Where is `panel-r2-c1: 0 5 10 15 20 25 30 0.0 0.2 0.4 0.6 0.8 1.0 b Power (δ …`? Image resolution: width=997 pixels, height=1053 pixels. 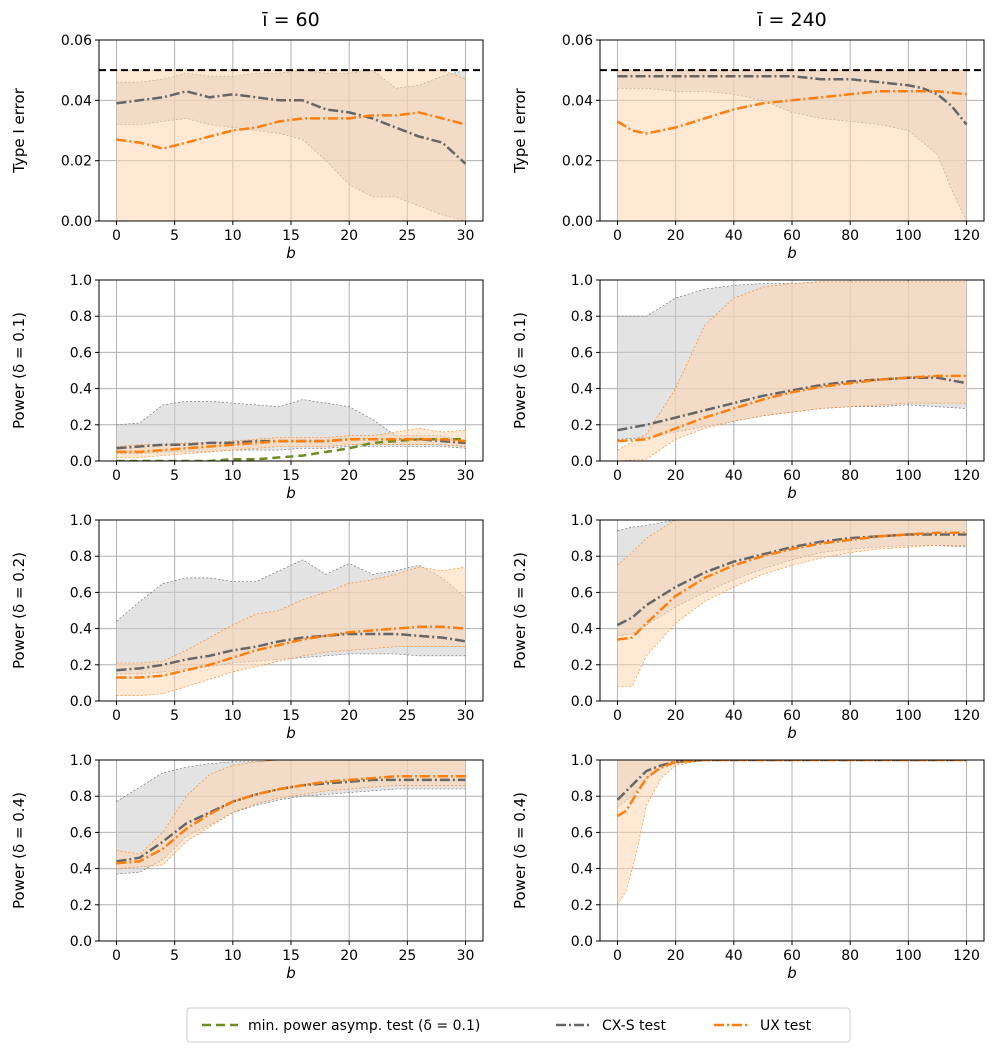 panel-r2-c1: 0 5 10 15 20 25 30 0.0 0.2 0.4 0.6 0.8 1.0 b Power (δ … is located at coordinates (247, 387).